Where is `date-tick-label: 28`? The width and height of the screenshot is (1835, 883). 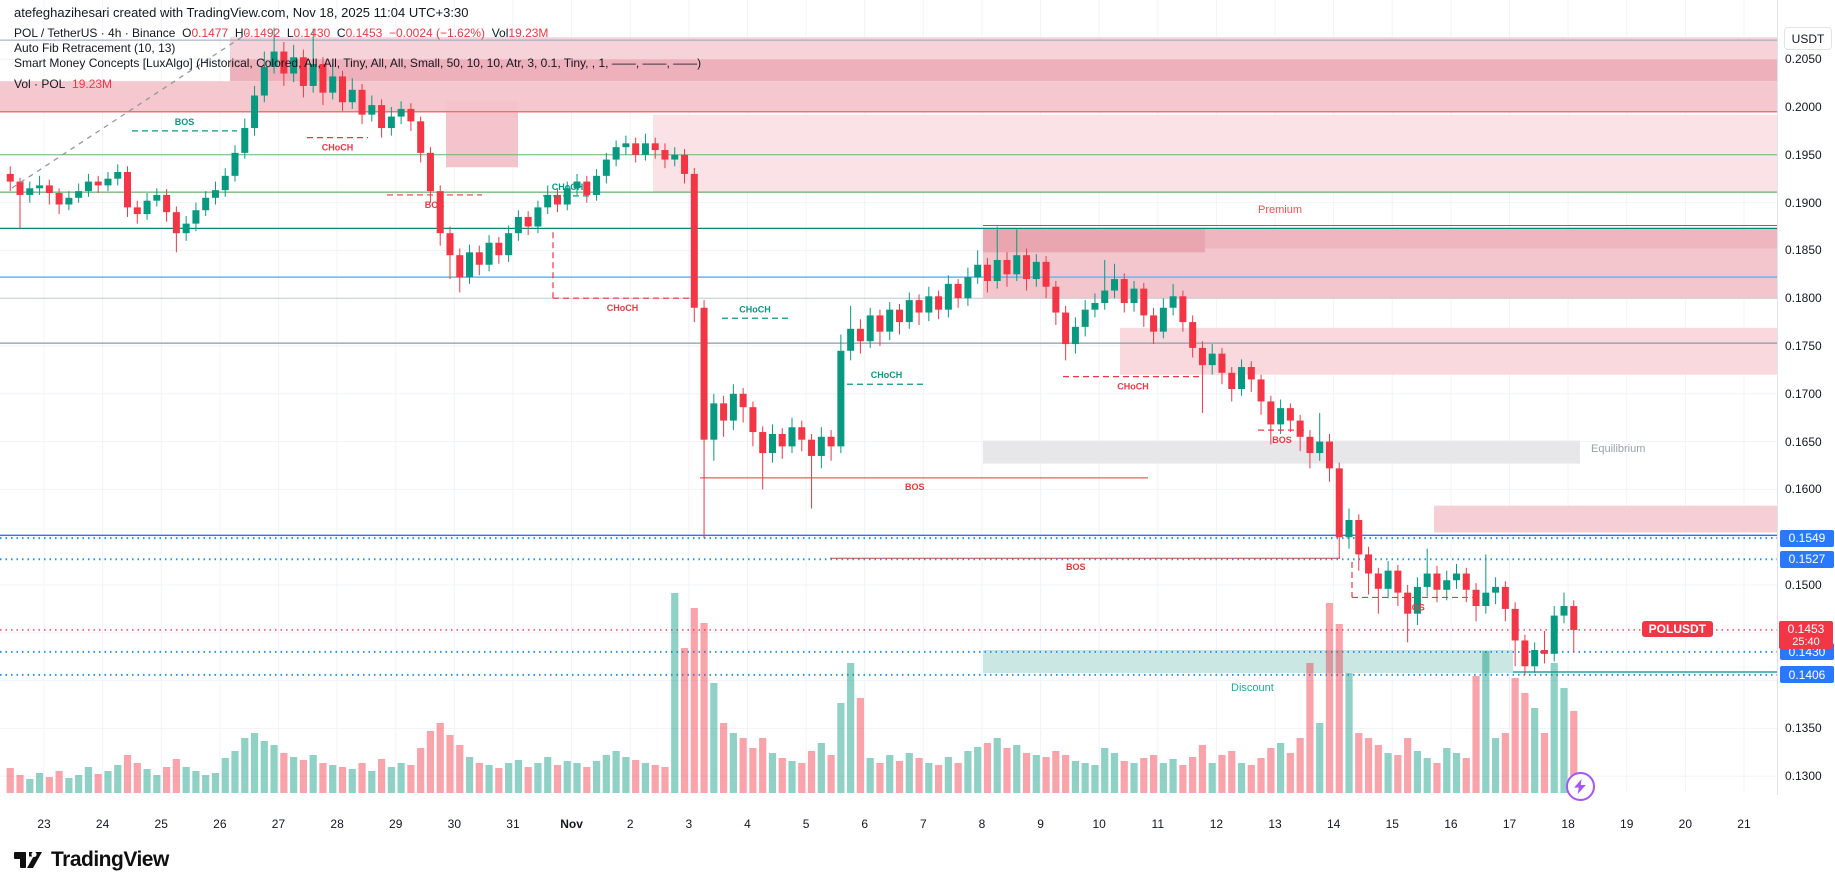
date-tick-label: 28 is located at coordinates (337, 824).